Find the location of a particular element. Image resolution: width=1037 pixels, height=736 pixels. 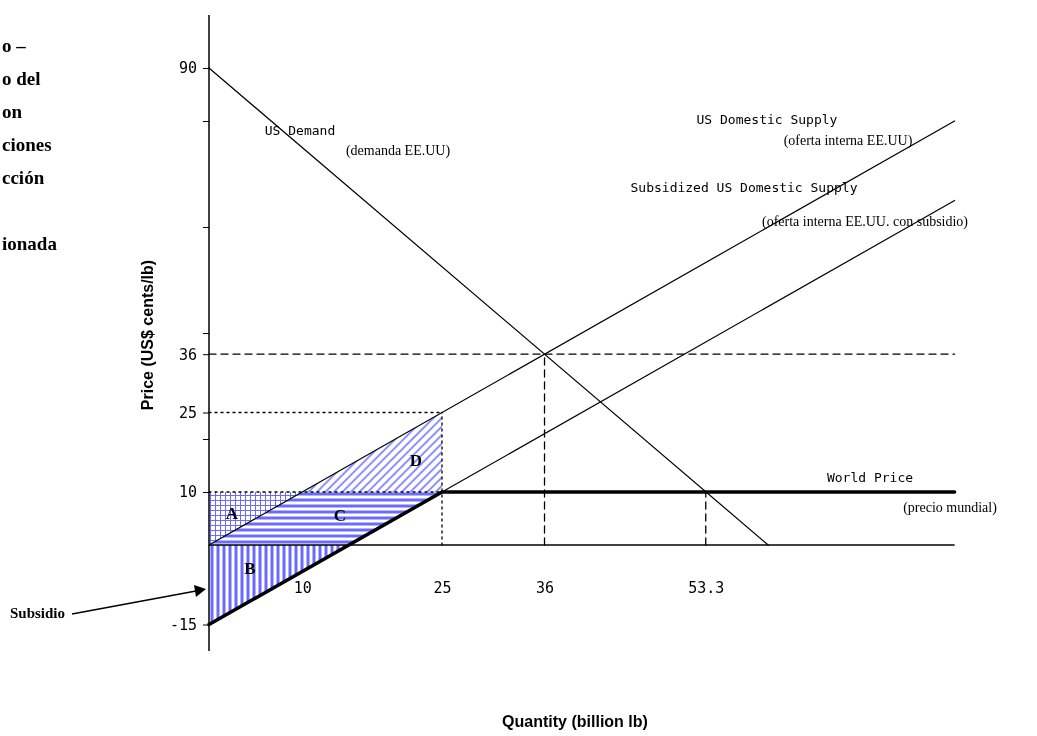

x-tick-label: 36 is located at coordinates (545, 587).